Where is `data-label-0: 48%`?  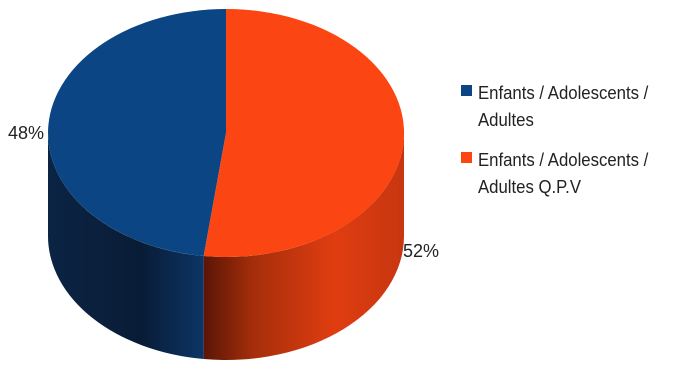 data-label-0: 48% is located at coordinates (26, 133).